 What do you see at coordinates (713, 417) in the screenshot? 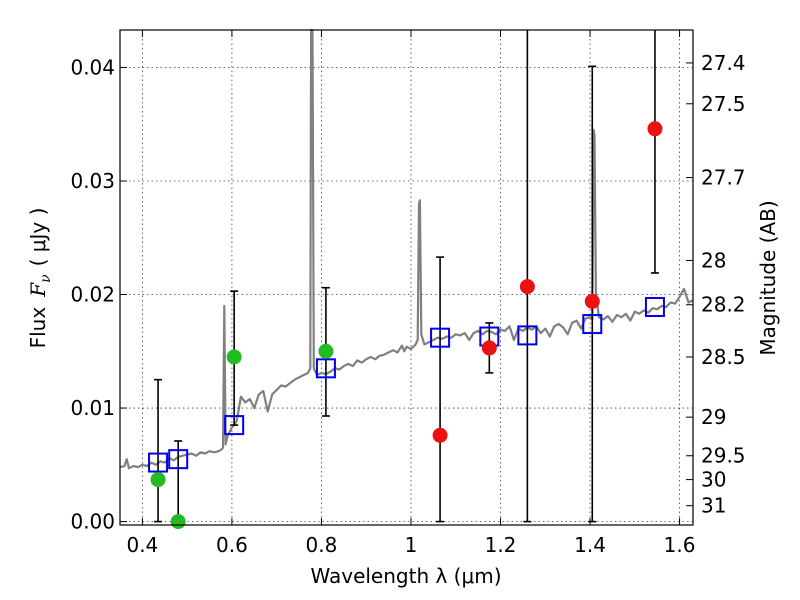
I see `magnitude-tick-label: 29` at bounding box center [713, 417].